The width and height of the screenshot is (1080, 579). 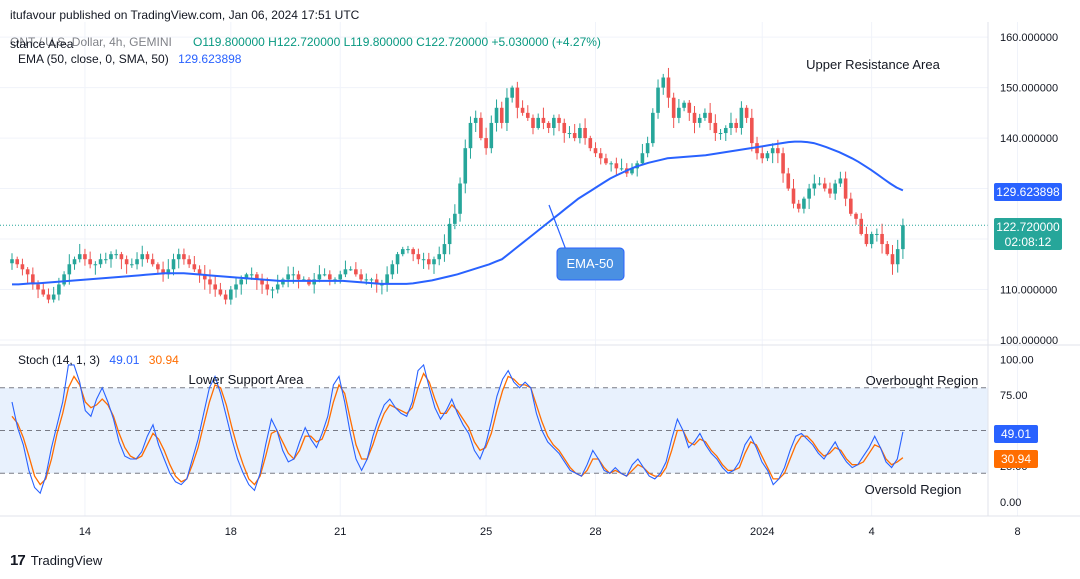 What do you see at coordinates (98, 360) in the screenshot?
I see `stoch-legend: Stoch (14, 1, 3) 49.01 30.94` at bounding box center [98, 360].